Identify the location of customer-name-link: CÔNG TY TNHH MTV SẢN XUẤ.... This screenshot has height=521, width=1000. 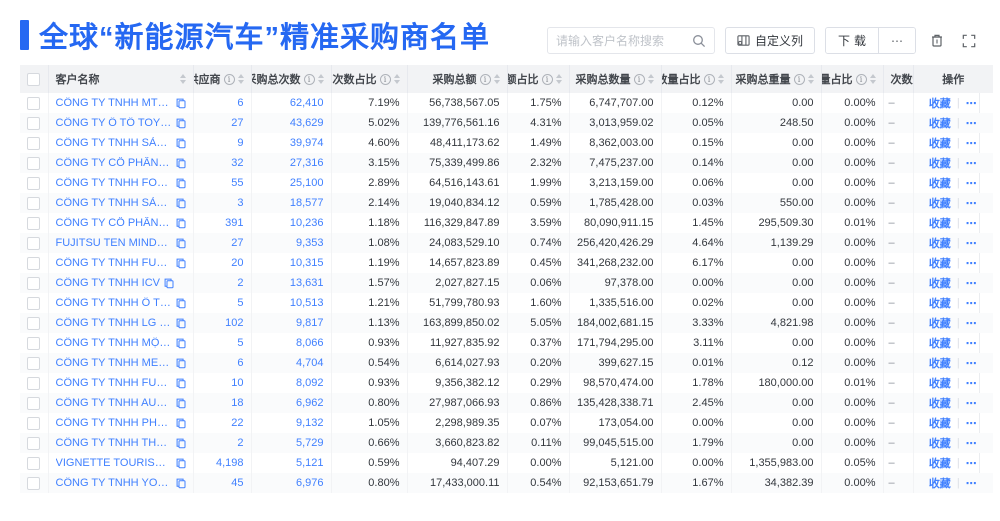
(113, 103).